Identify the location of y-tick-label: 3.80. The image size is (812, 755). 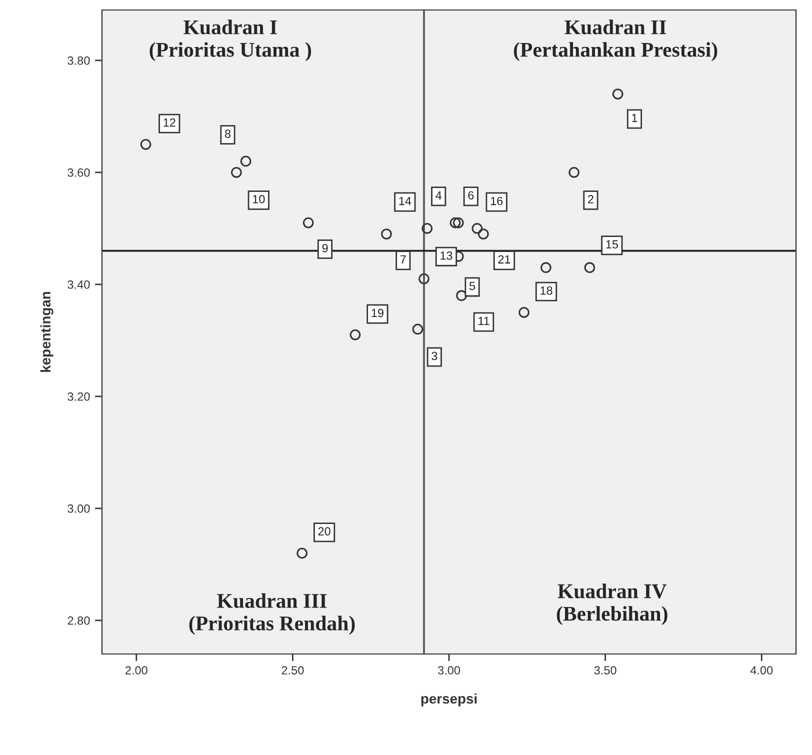
(79, 60).